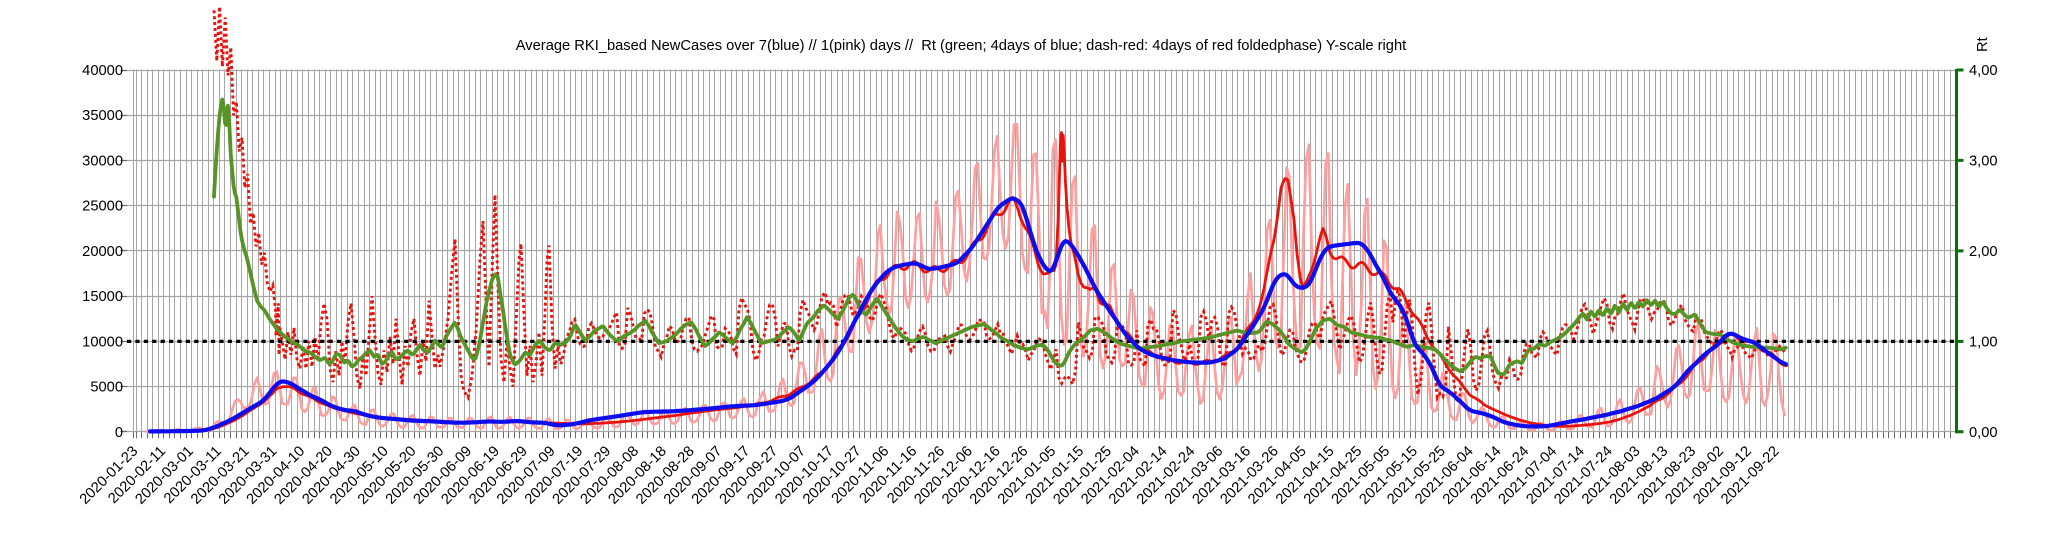 The height and width of the screenshot is (545, 2048). Describe the element at coordinates (1983, 71) in the screenshot. I see `svg-text: 4,00` at that location.